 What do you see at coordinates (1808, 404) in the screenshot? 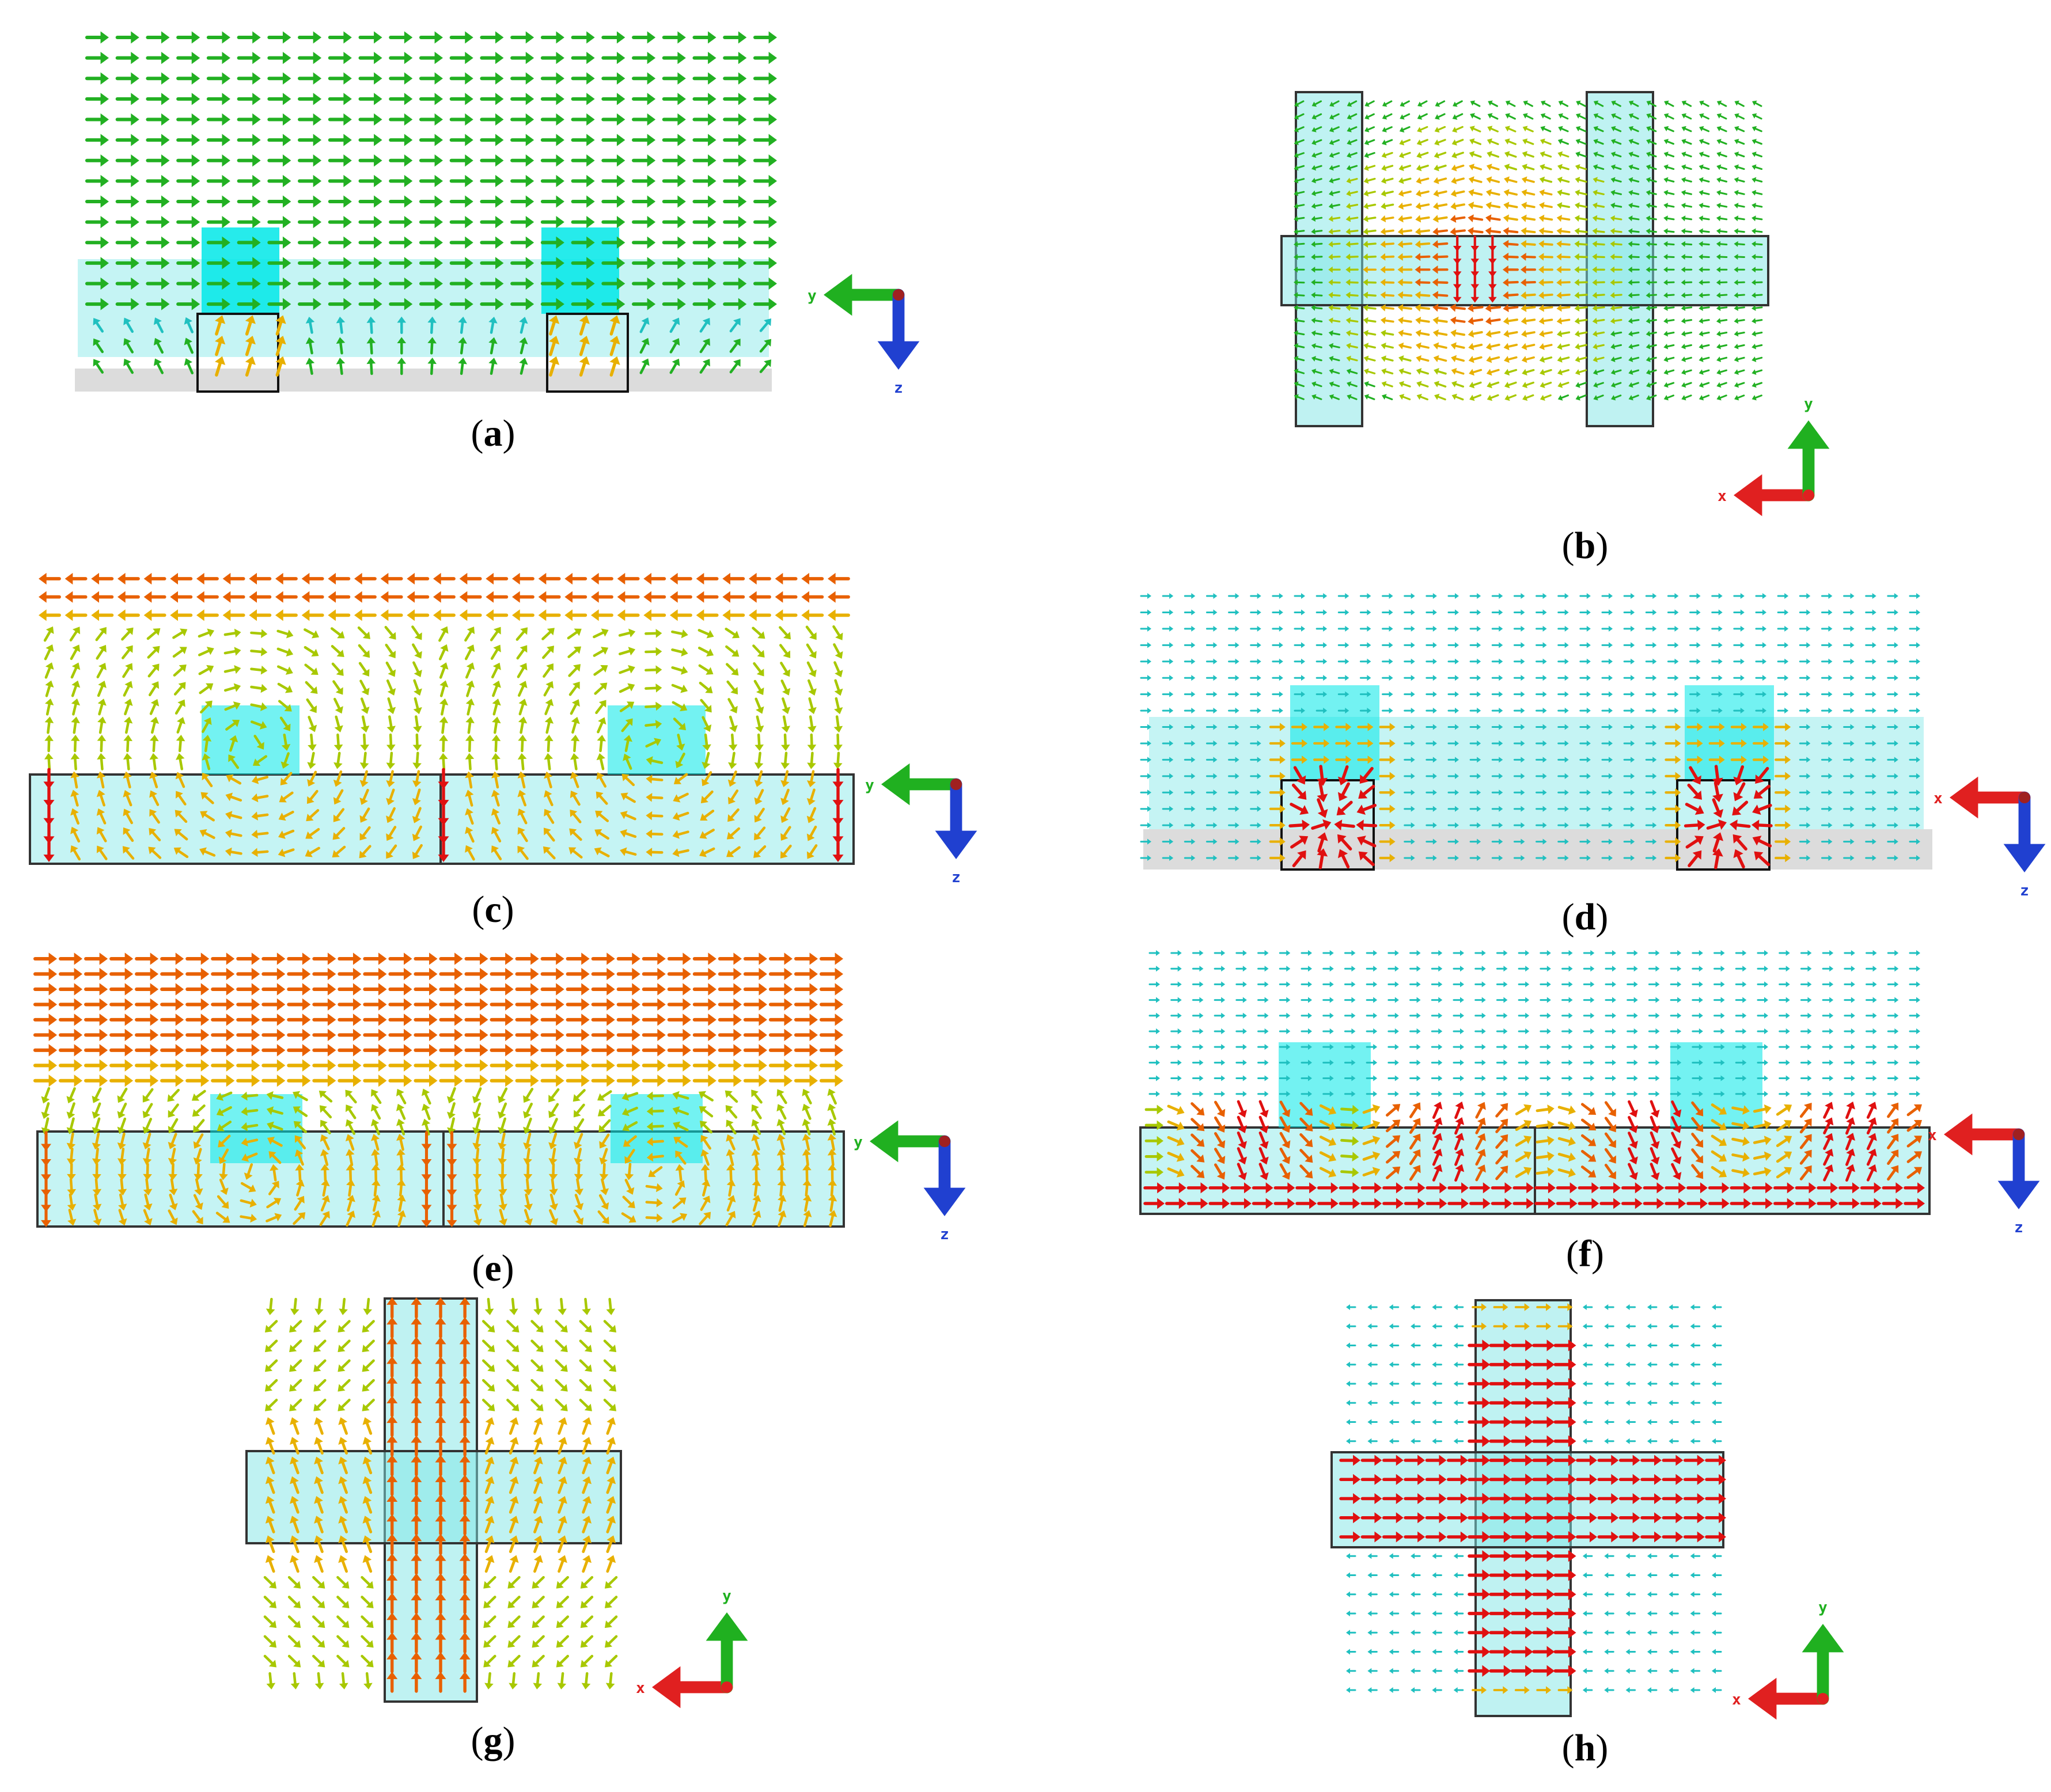
I see `axis-label-vertical: y` at bounding box center [1808, 404].